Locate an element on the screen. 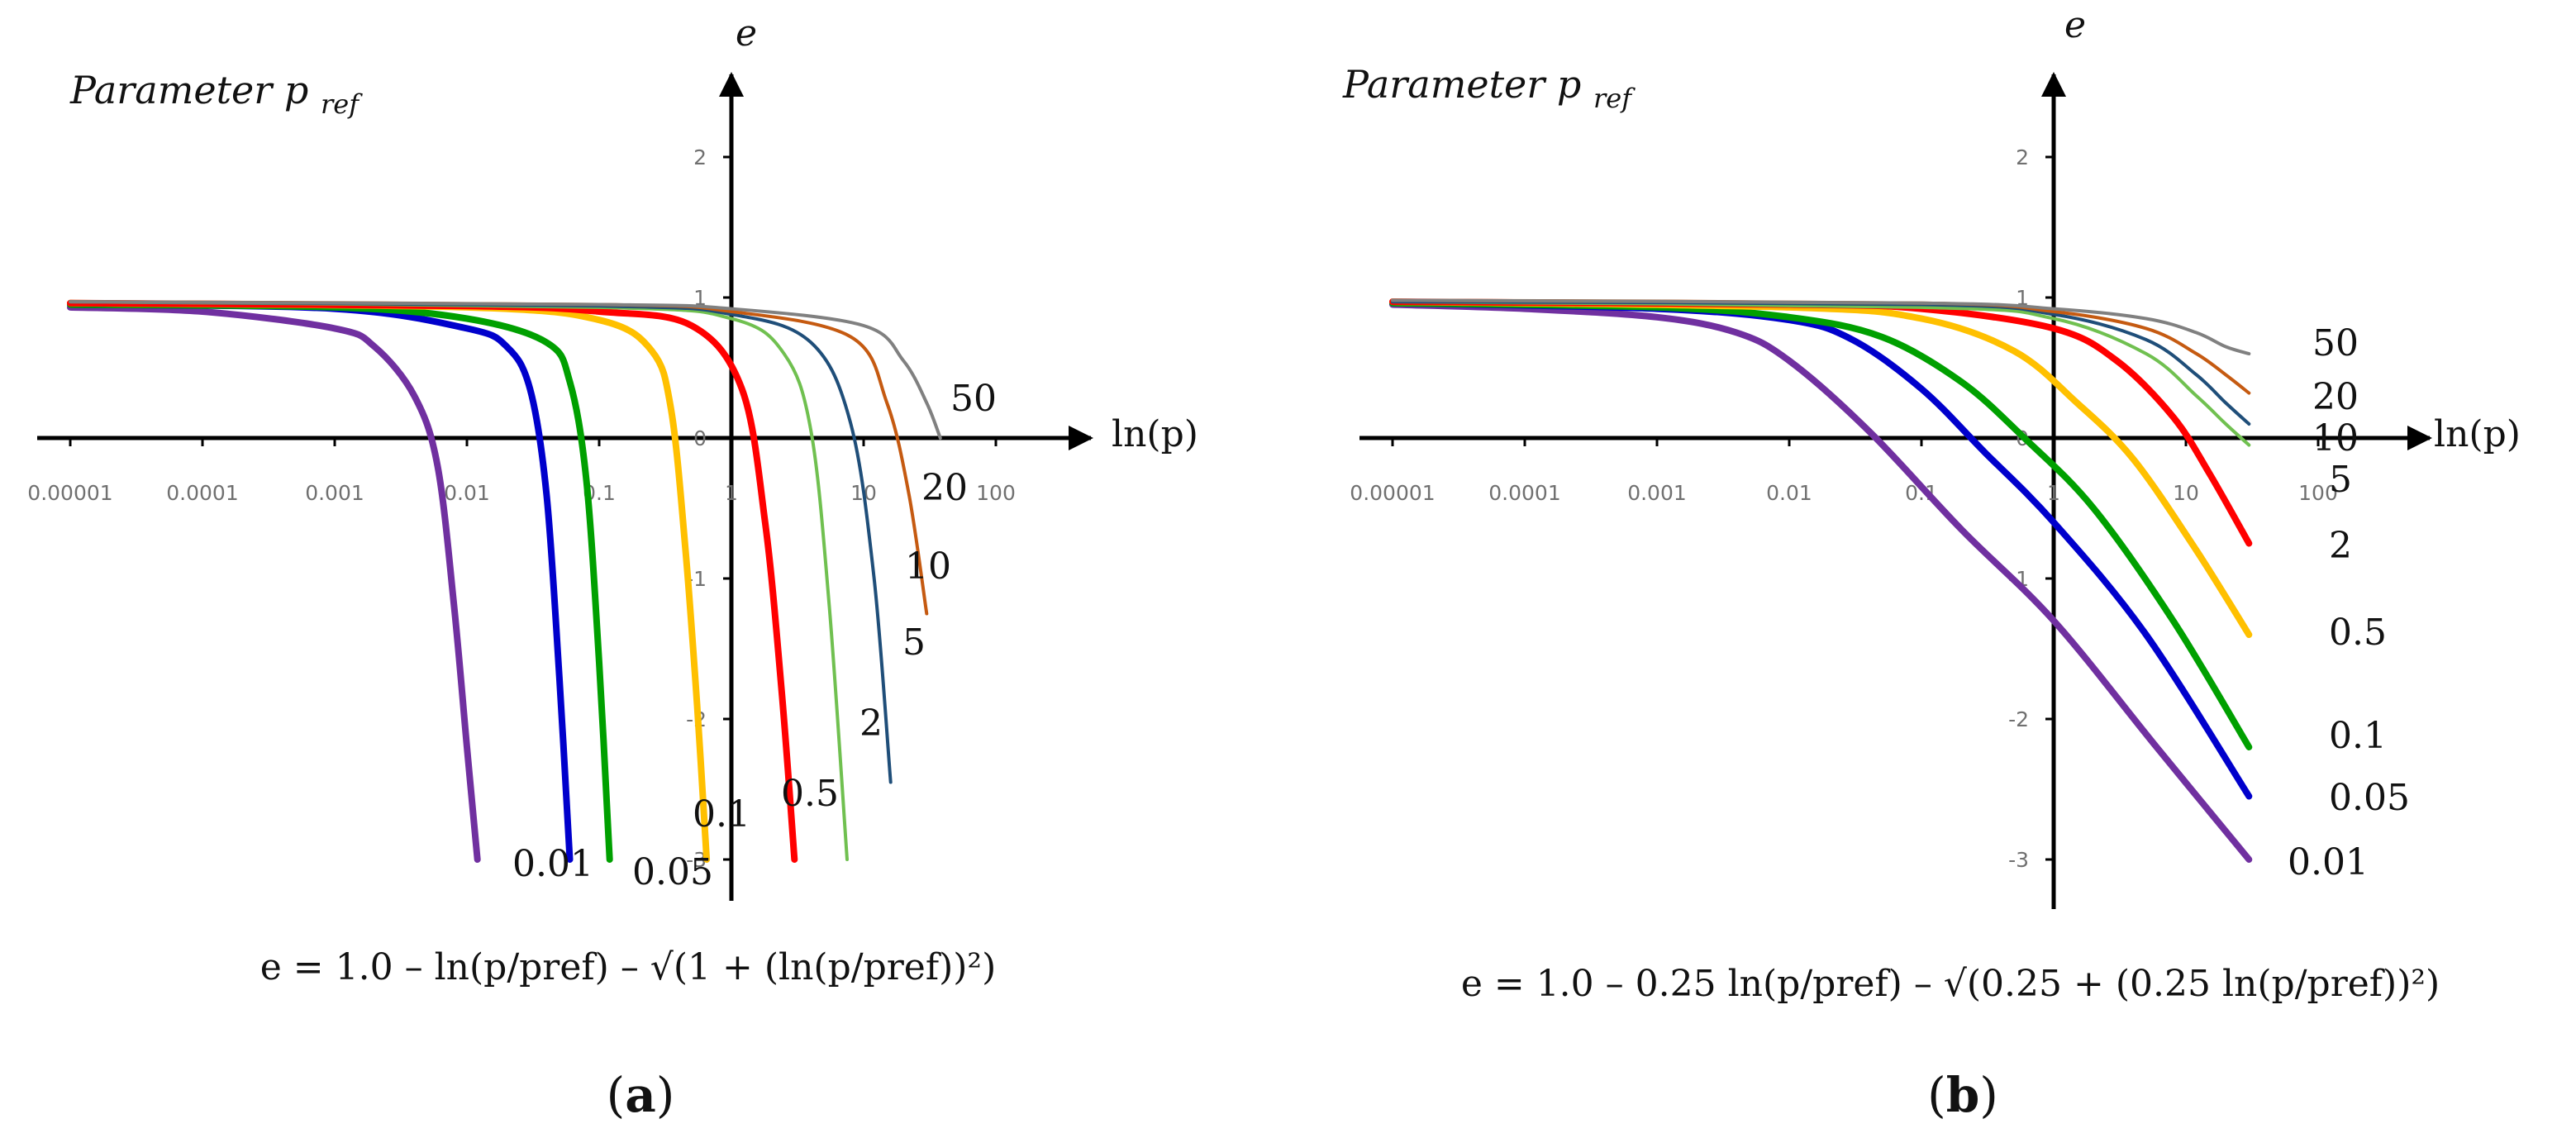 This screenshot has height=1138, width=2576. y-tick-label: 0 is located at coordinates (700, 438).